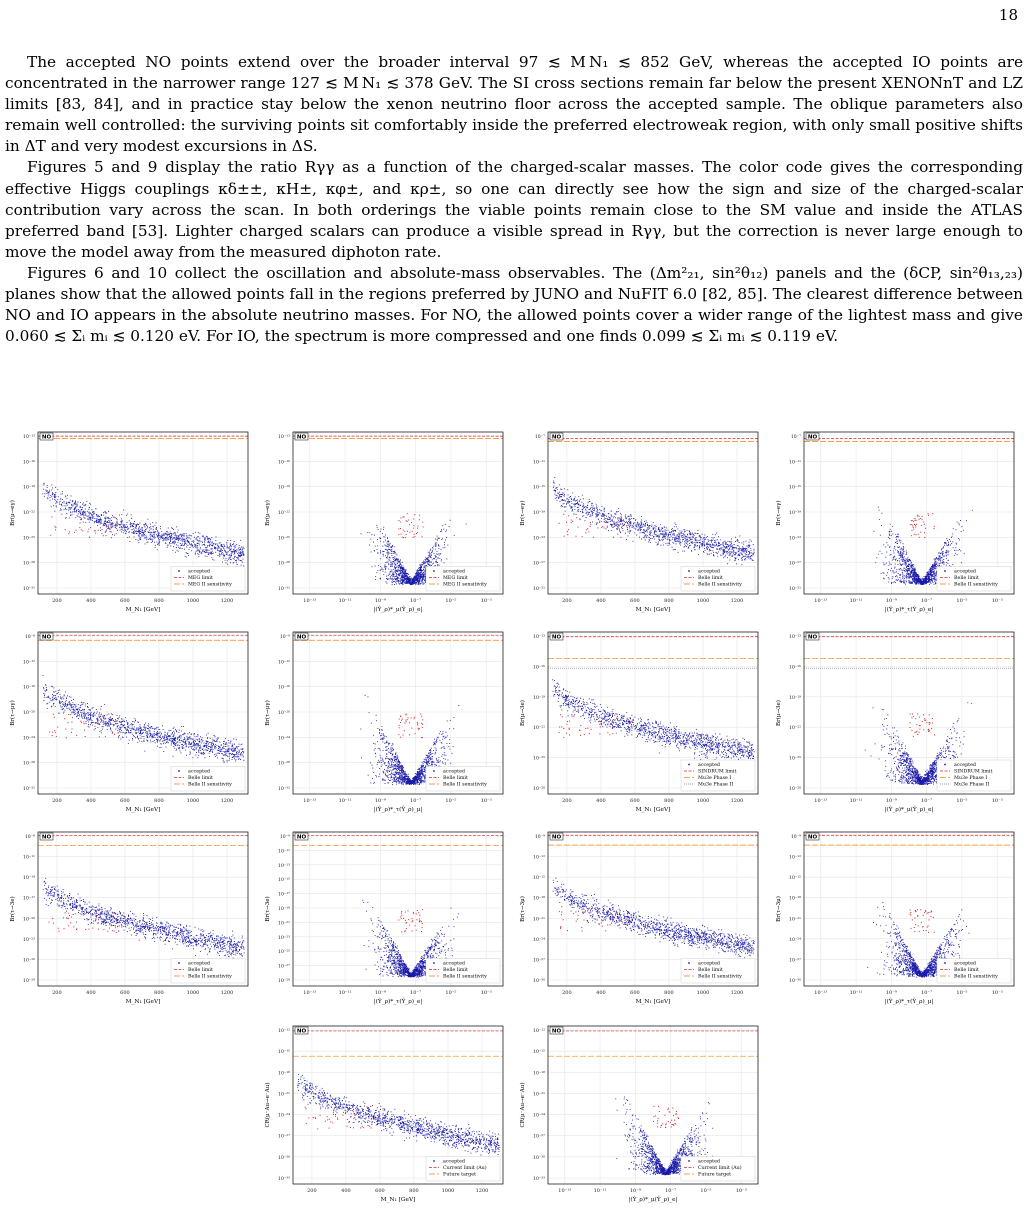 This screenshot has width=1028, height=1213. What do you see at coordinates (398, 513) in the screenshot?
I see `plot-frame` at bounding box center [398, 513].